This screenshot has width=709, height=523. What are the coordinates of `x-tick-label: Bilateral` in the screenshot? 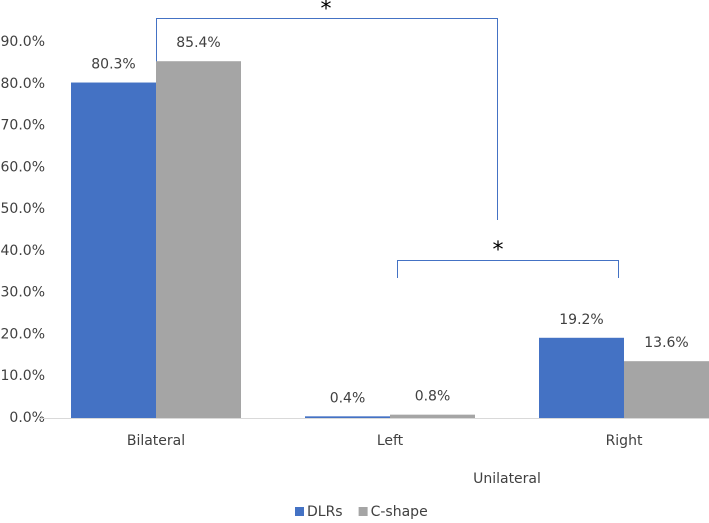 It's located at (156, 441).